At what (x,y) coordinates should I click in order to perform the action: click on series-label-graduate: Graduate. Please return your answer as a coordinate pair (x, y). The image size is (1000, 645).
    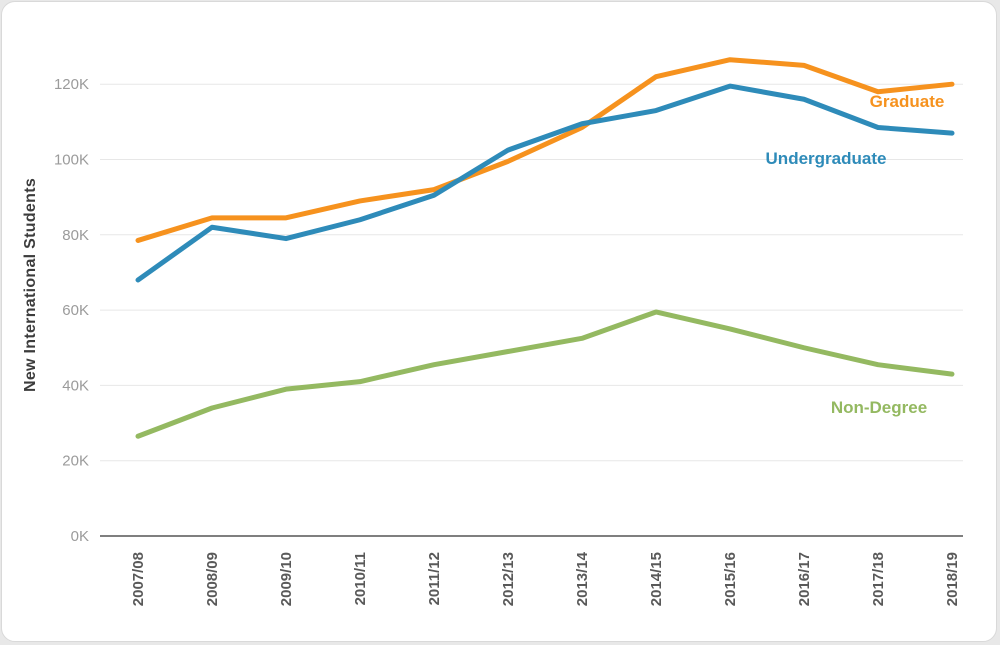
    Looking at the image, I should click on (907, 101).